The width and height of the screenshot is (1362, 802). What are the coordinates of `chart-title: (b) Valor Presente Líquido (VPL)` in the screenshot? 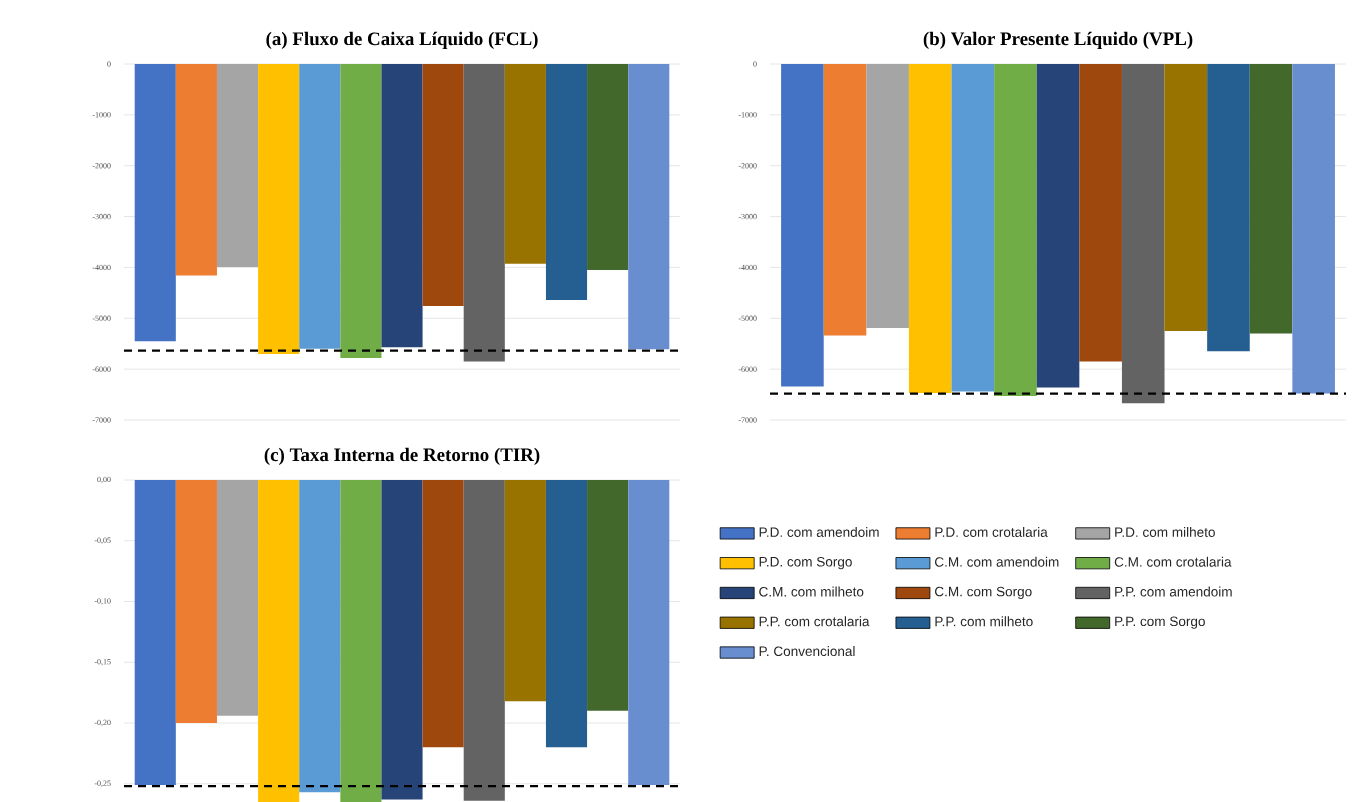 It's located at (1058, 40).